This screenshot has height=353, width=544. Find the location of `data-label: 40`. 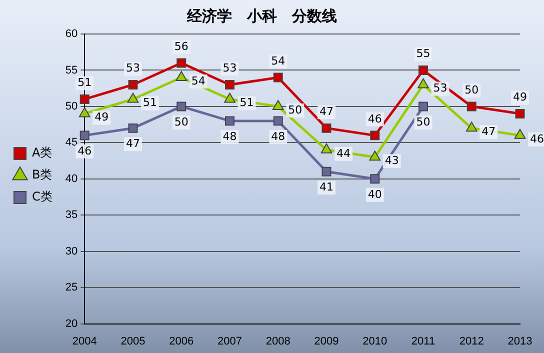

data-label: 40 is located at coordinates (375, 194).